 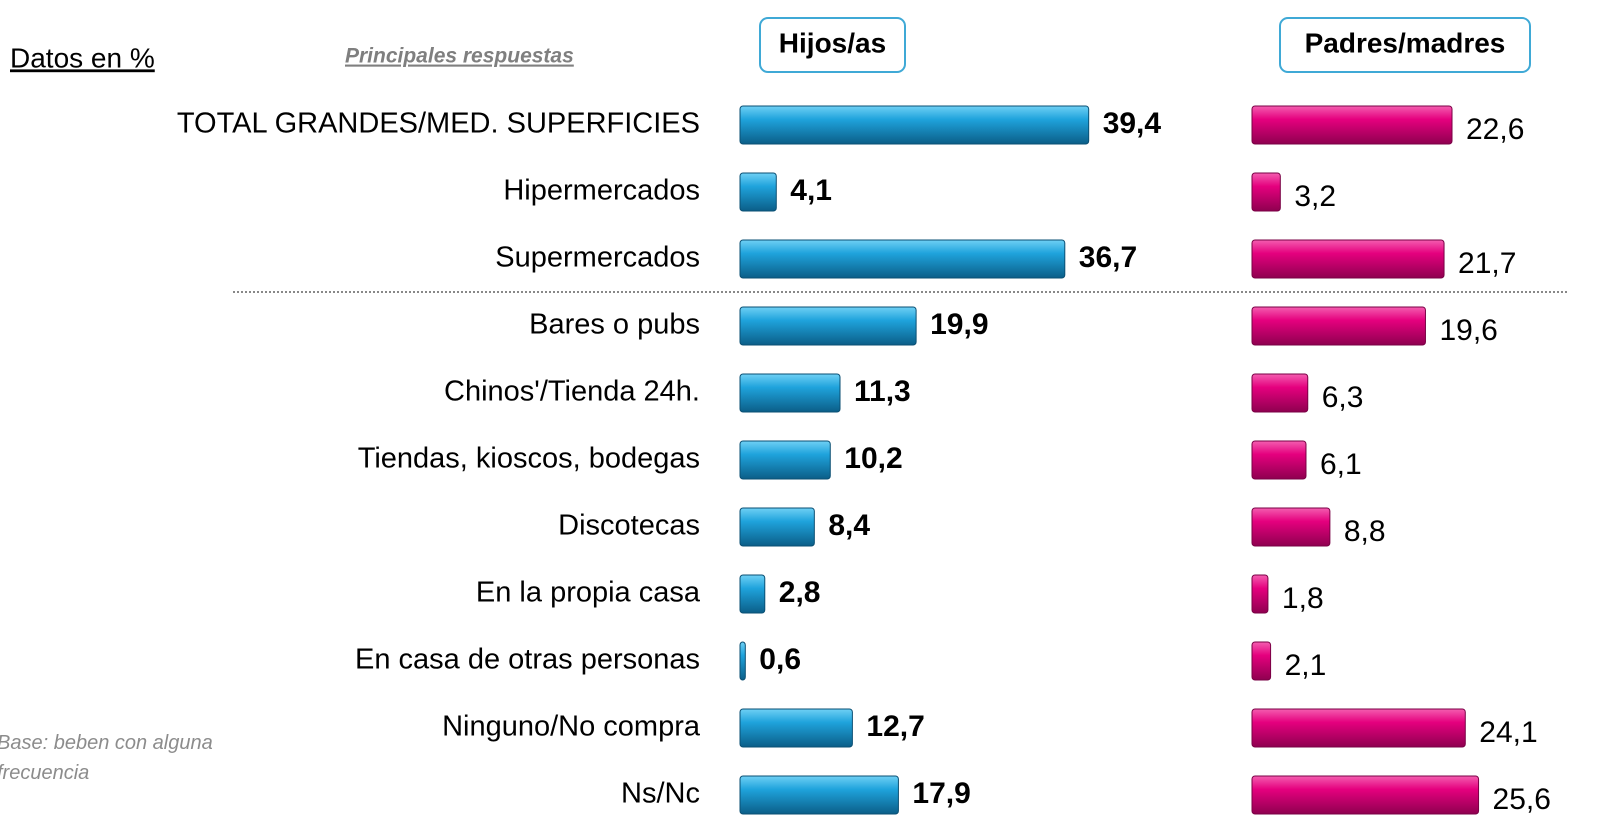 What do you see at coordinates (629, 526) in the screenshot?
I see `category-label: Discotecas` at bounding box center [629, 526].